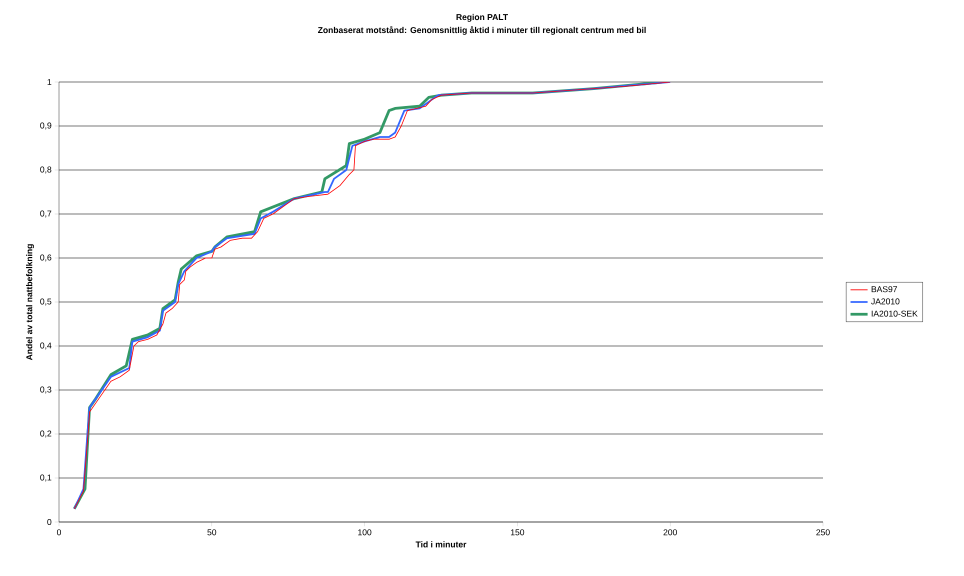  Describe the element at coordinates (49, 522) in the screenshot. I see `y-tick-label: 0` at that location.